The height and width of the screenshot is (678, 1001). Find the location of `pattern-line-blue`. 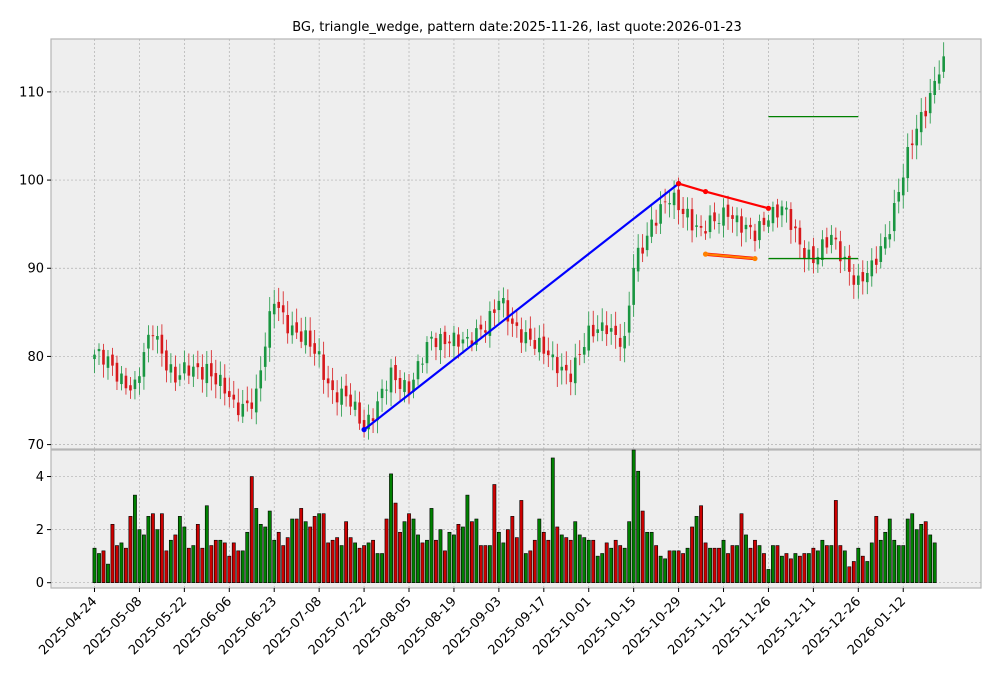

pattern-line-blue is located at coordinates (521, 306).